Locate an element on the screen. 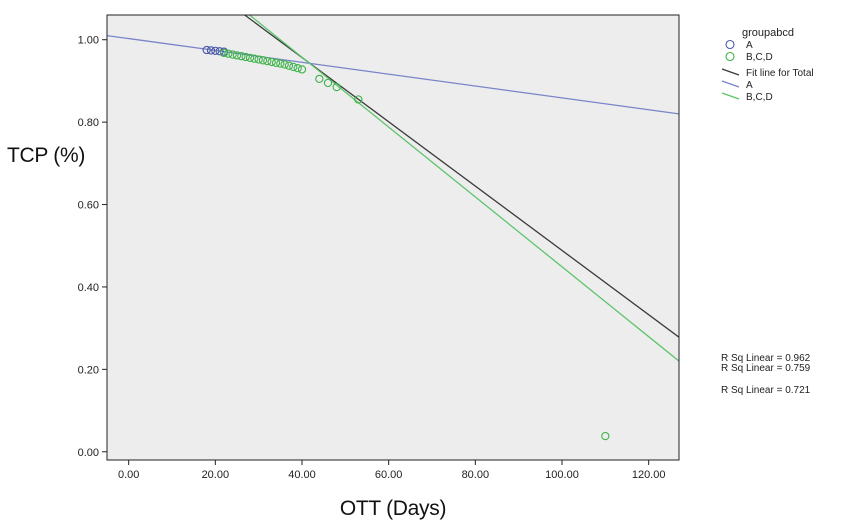 This screenshot has width=856, height=525. rsq-annotation-total: R Sq Linear = 0.962 is located at coordinates (766, 358).